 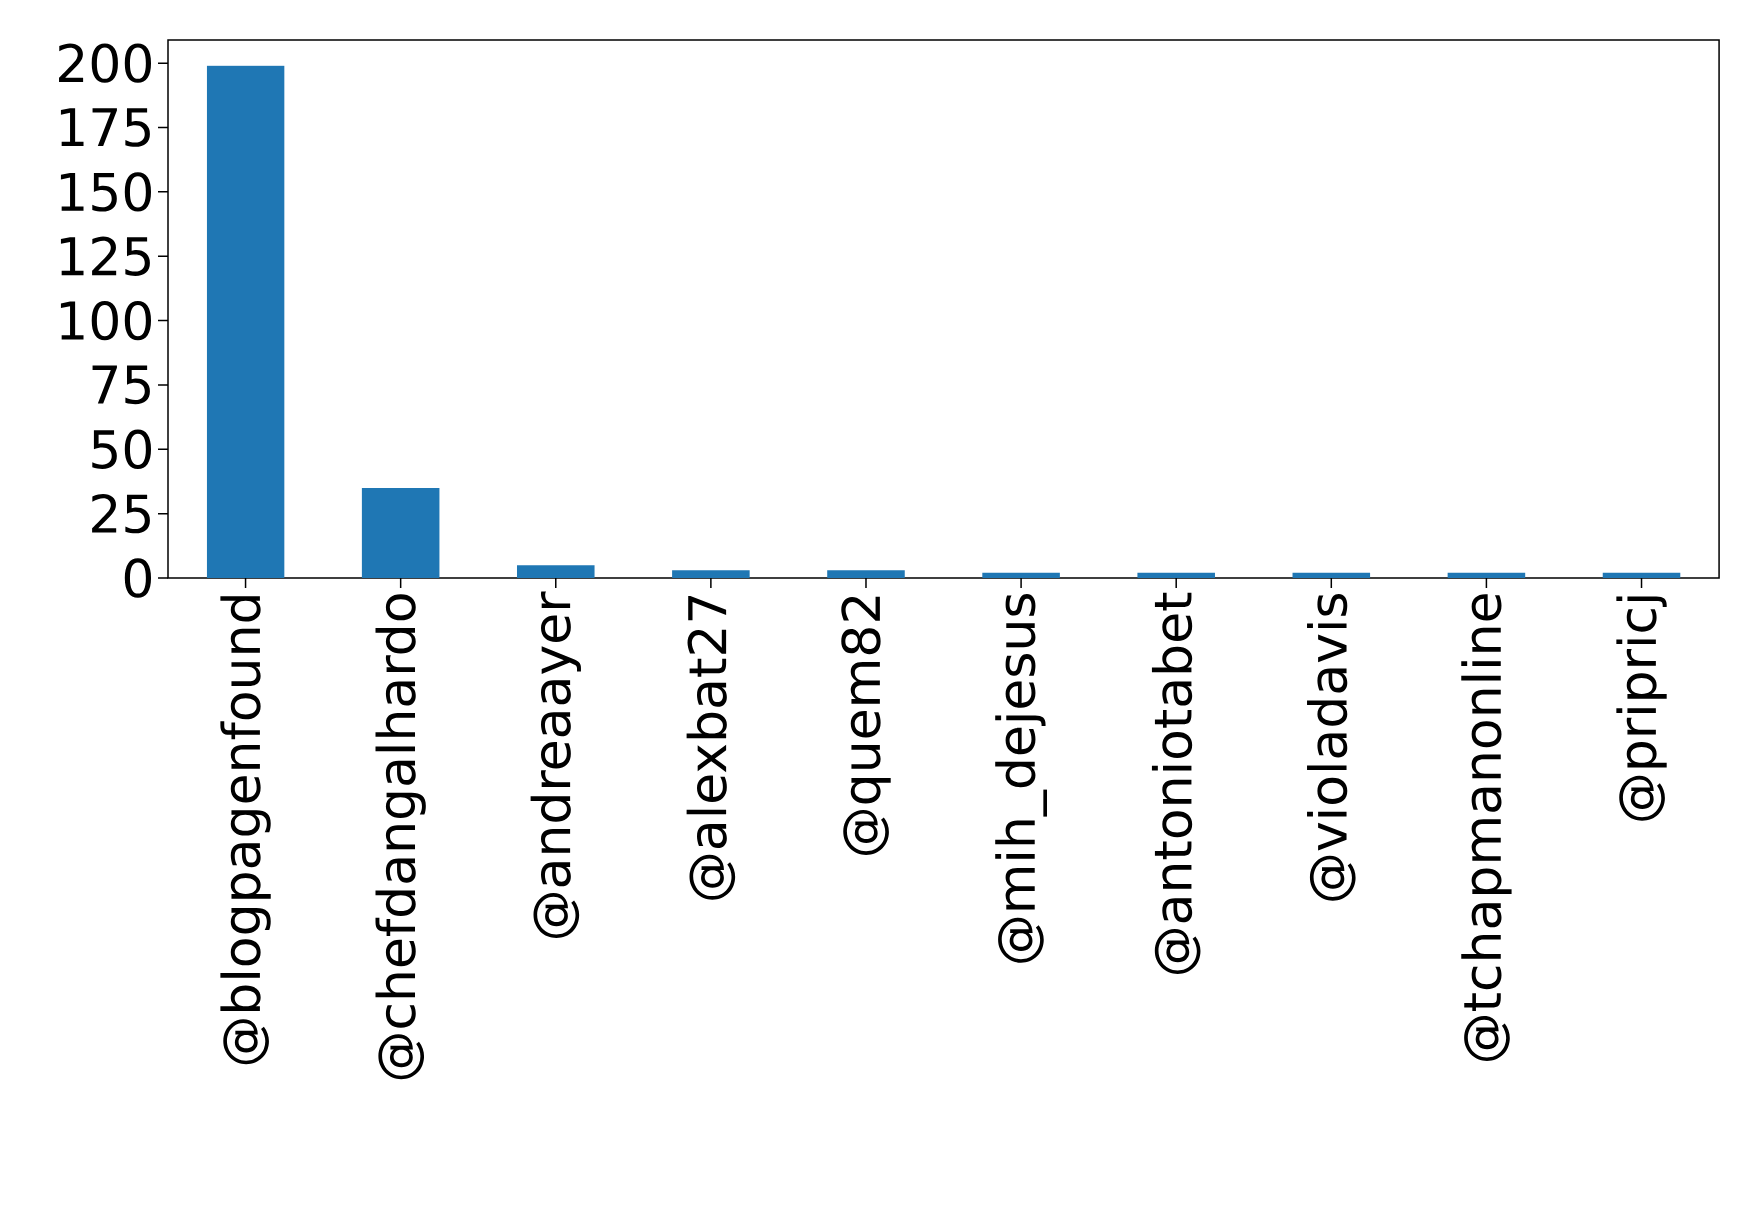 I want to click on y-tick-label: 100, so click(x=105, y=320).